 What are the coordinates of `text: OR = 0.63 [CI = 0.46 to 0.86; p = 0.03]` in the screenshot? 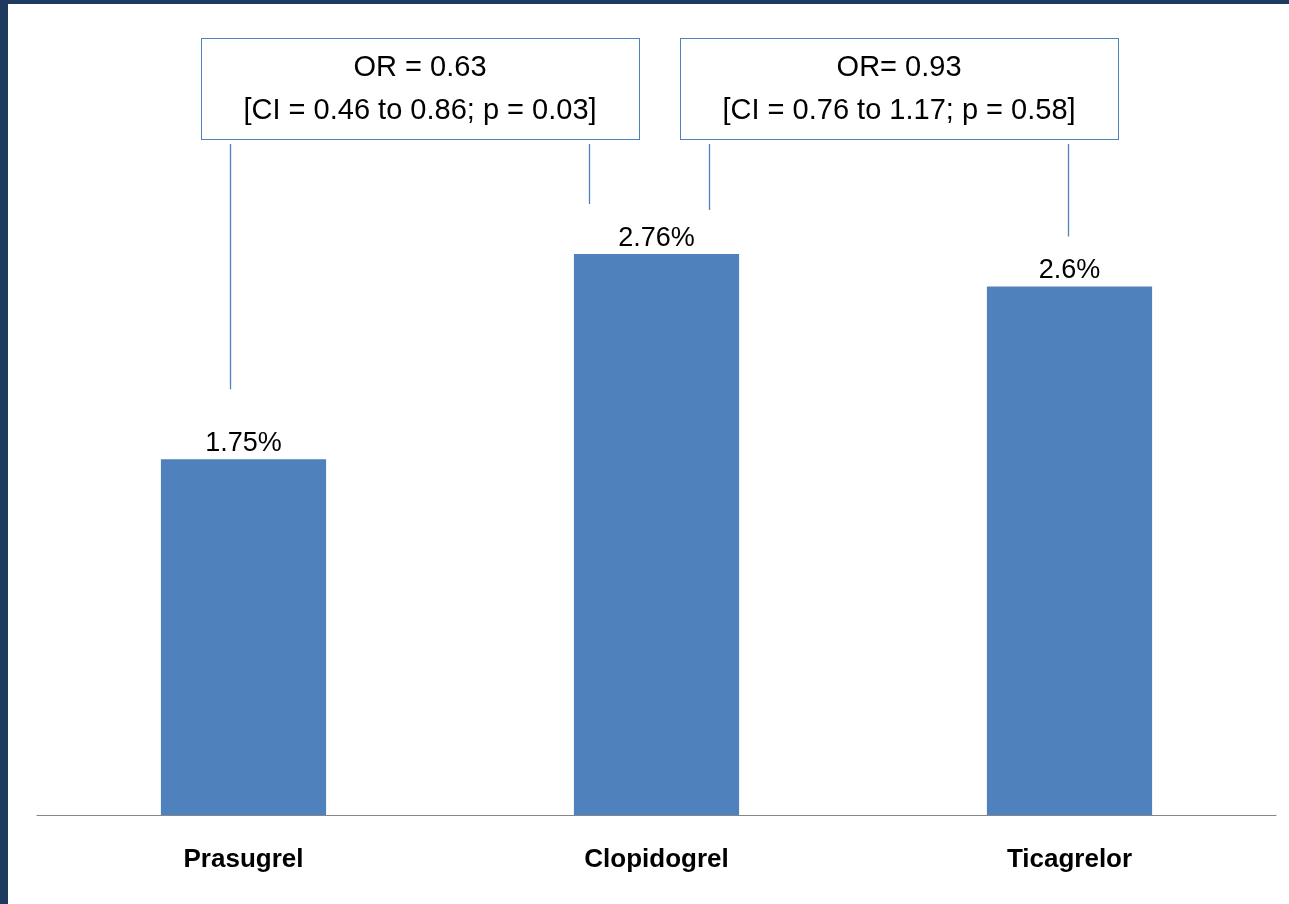 It's located at (420, 89).